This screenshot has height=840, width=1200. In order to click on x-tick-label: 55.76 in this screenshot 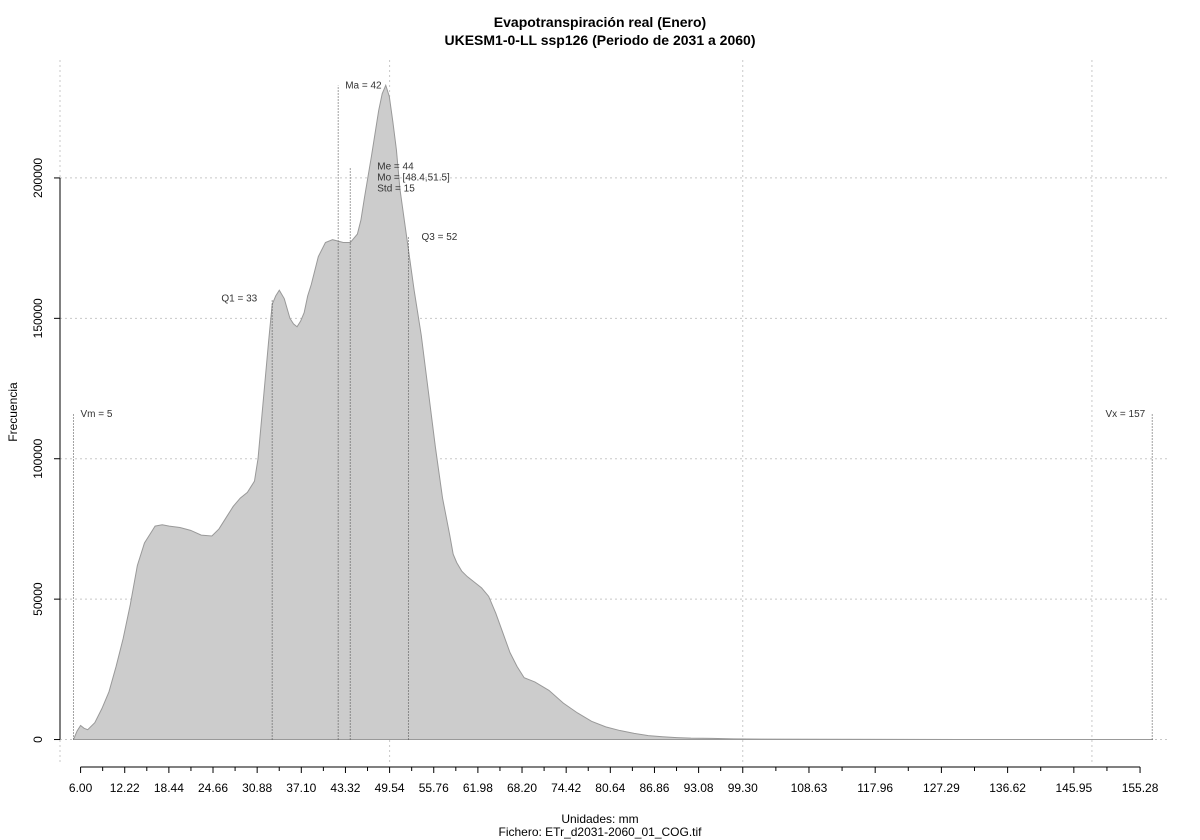, I will do `click(434, 788)`.